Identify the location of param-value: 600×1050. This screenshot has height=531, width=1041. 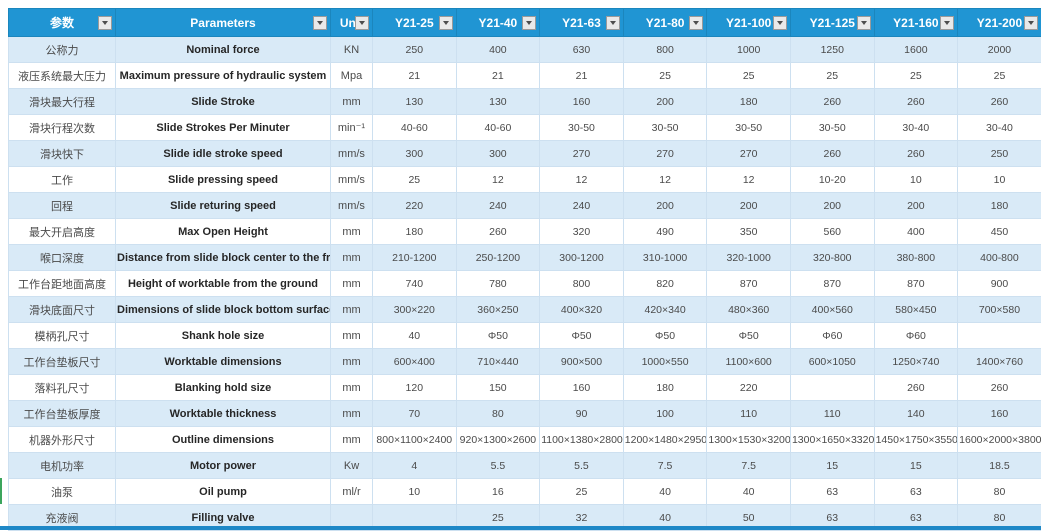
(832, 362).